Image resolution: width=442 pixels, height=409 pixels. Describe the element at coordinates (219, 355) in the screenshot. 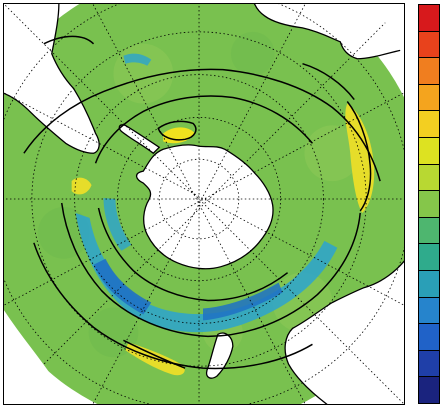

I see `new-zealand-landmass` at that location.